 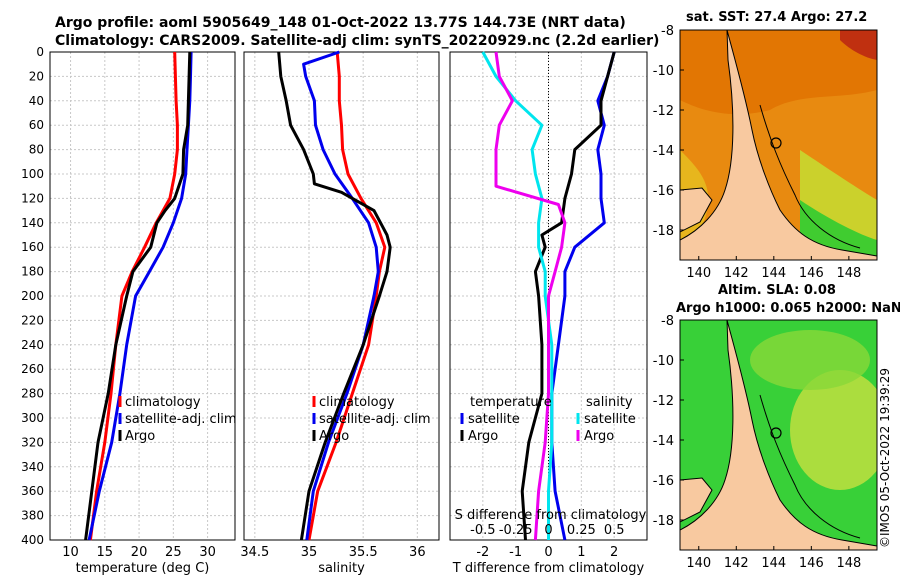 What do you see at coordinates (515, 552) in the screenshot?
I see `x-tick-label: -1` at bounding box center [515, 552].